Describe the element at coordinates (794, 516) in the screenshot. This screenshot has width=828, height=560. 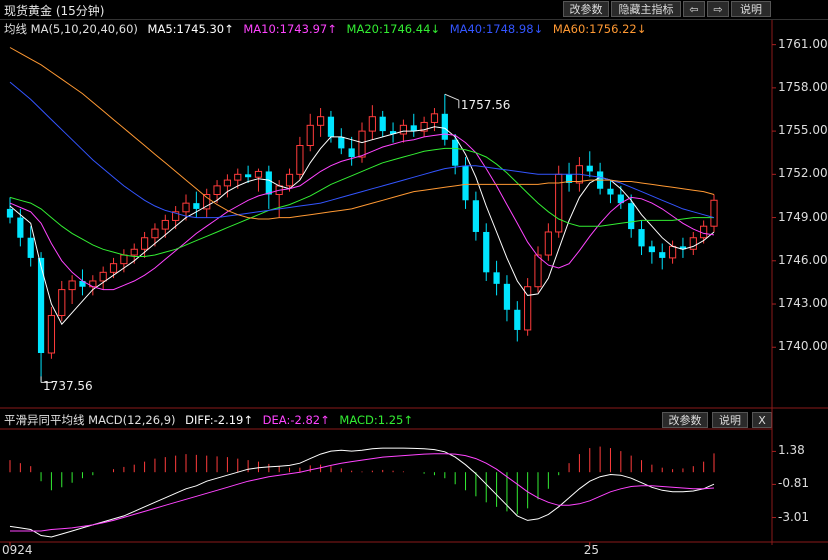
I see `macd-y-tick-label: -3.01` at that location.